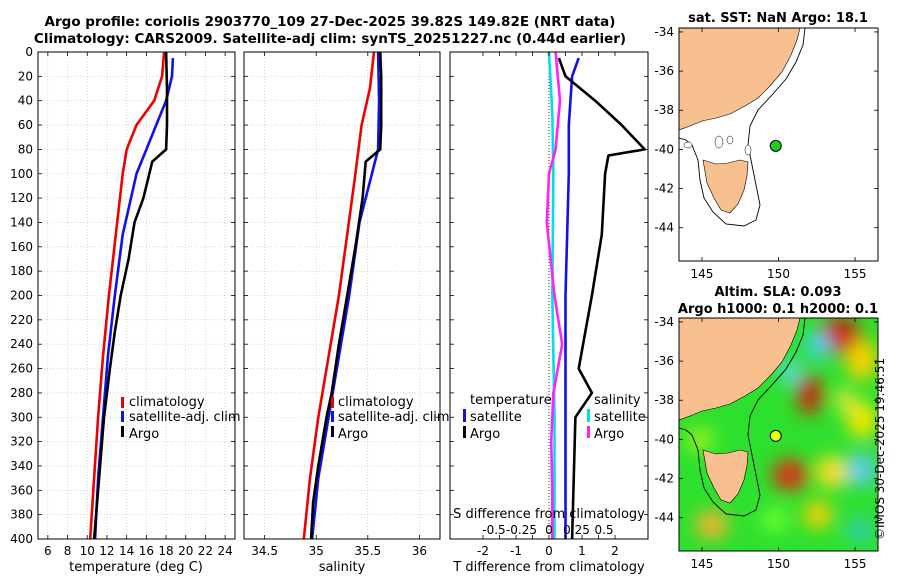 Image resolution: width=900 pixels, height=580 pixels. What do you see at coordinates (342, 567) in the screenshot?
I see `salinity-x-label: salinity` at bounding box center [342, 567].